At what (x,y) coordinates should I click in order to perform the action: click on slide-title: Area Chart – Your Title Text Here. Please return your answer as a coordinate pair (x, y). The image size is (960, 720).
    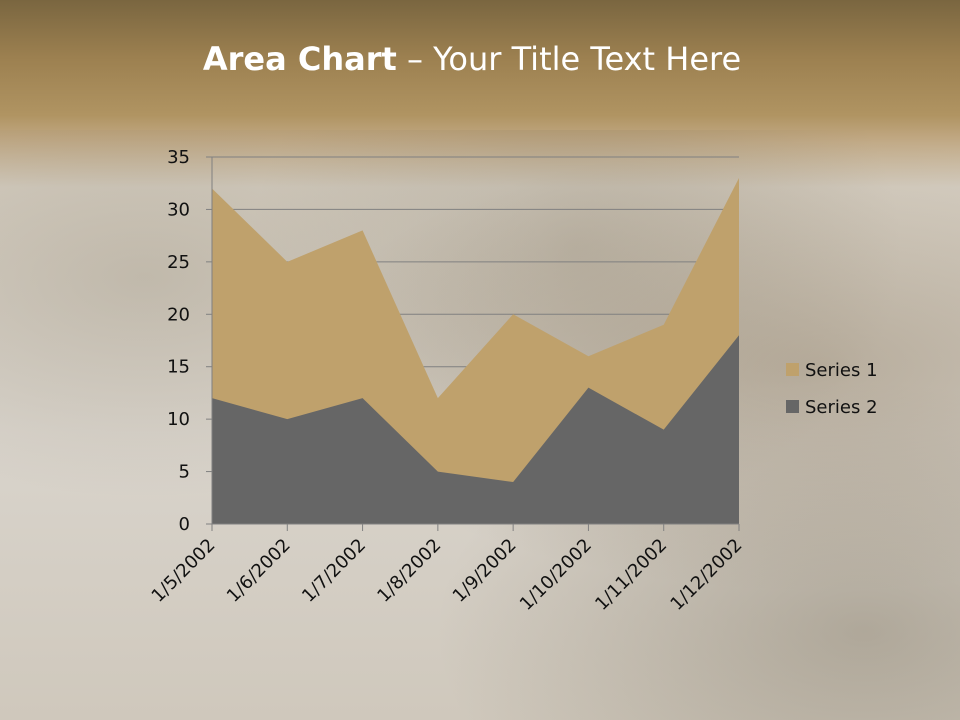
    Looking at the image, I should click on (472, 59).